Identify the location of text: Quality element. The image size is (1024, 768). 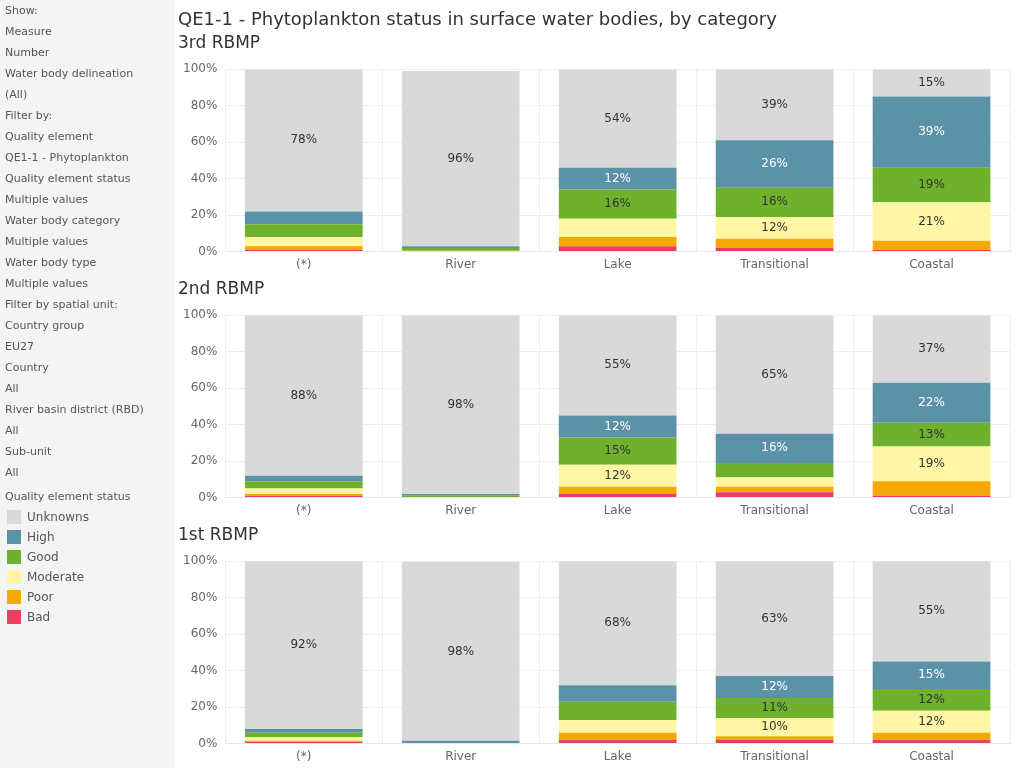
(50, 137).